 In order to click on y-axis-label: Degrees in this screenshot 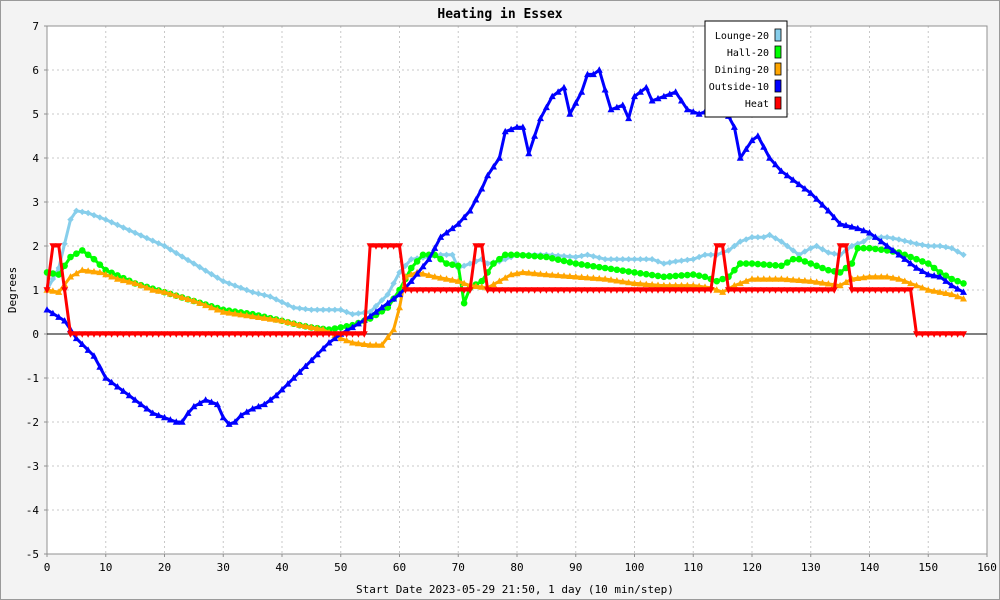, I will do `click(12, 290)`.